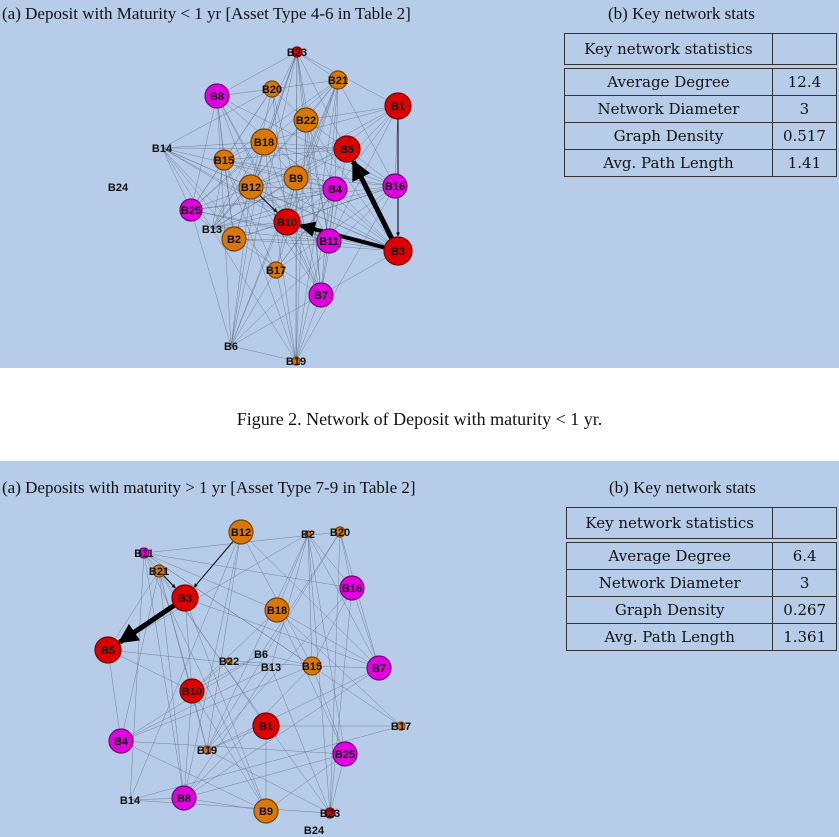 The image size is (839, 837). What do you see at coordinates (268, 204) in the screenshot?
I see `directed-edge-B12-B10` at bounding box center [268, 204].